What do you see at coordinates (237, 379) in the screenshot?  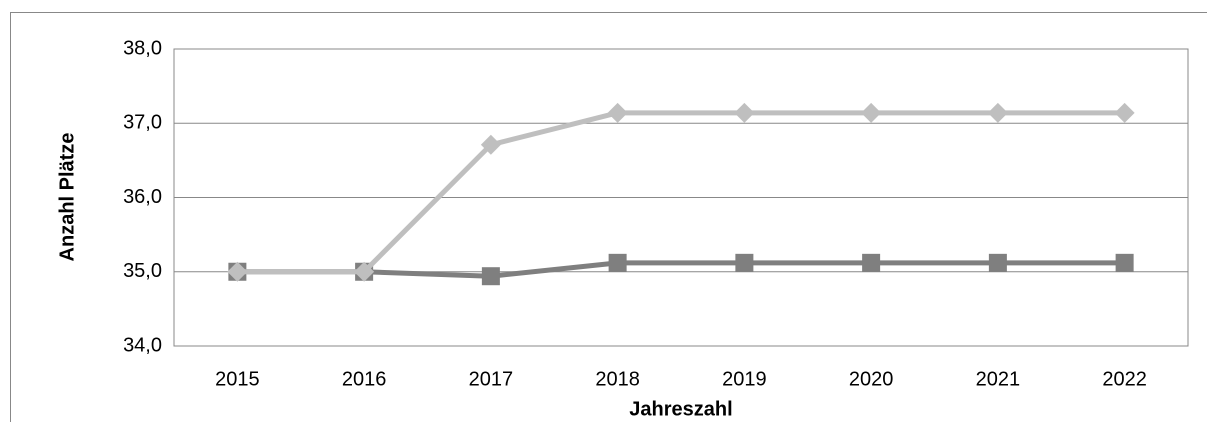 I see `x-tick-label: 2015` at bounding box center [237, 379].